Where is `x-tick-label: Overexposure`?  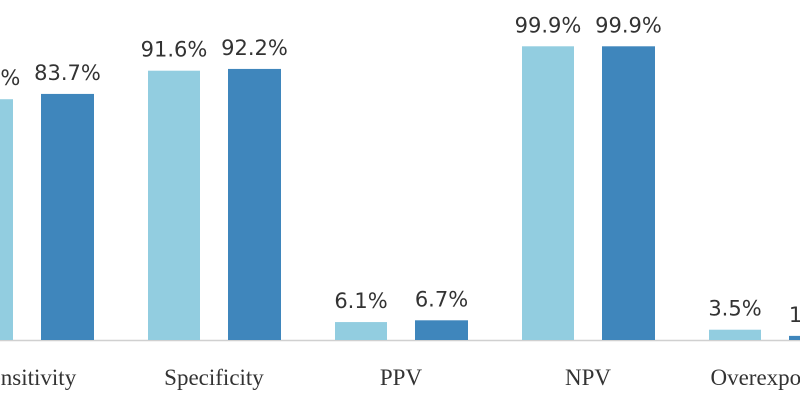 x-tick-label: Overexposure is located at coordinates (755, 377).